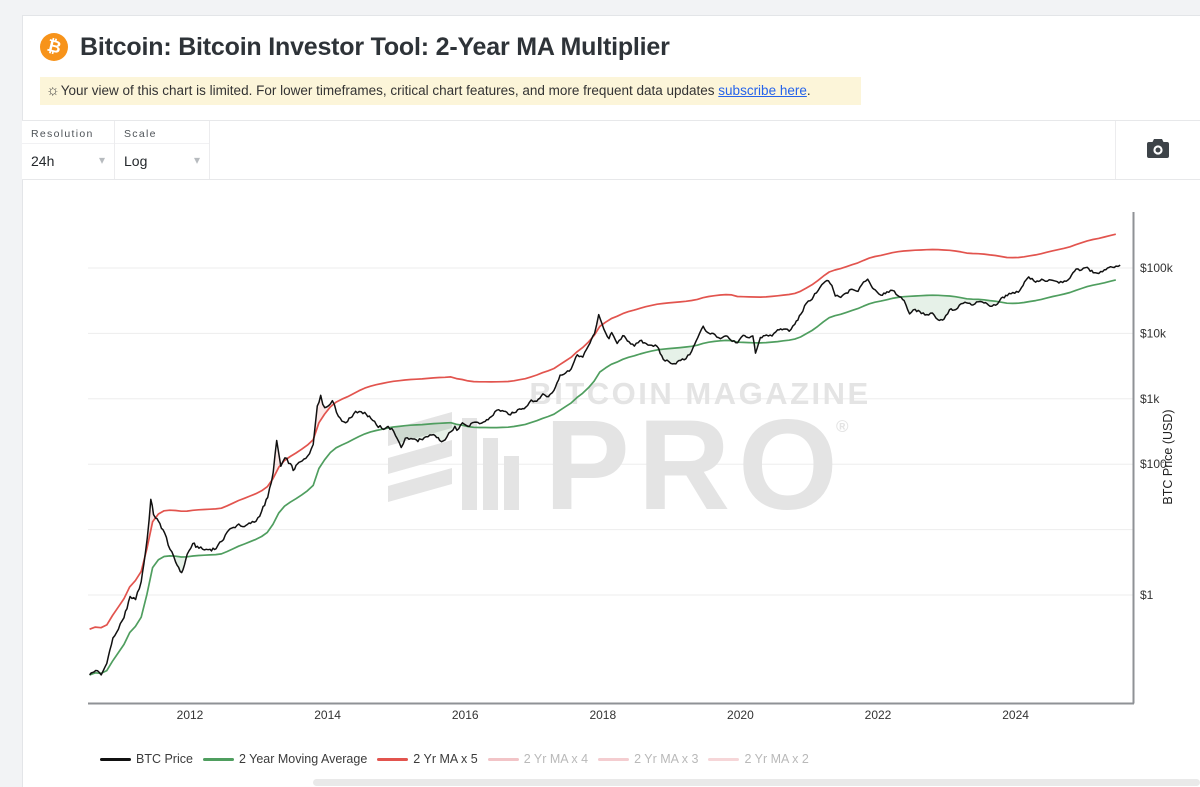 This screenshot has width=1200, height=787. What do you see at coordinates (556, 759) in the screenshot?
I see `legend-label: 2 Yr MA x 4` at bounding box center [556, 759].